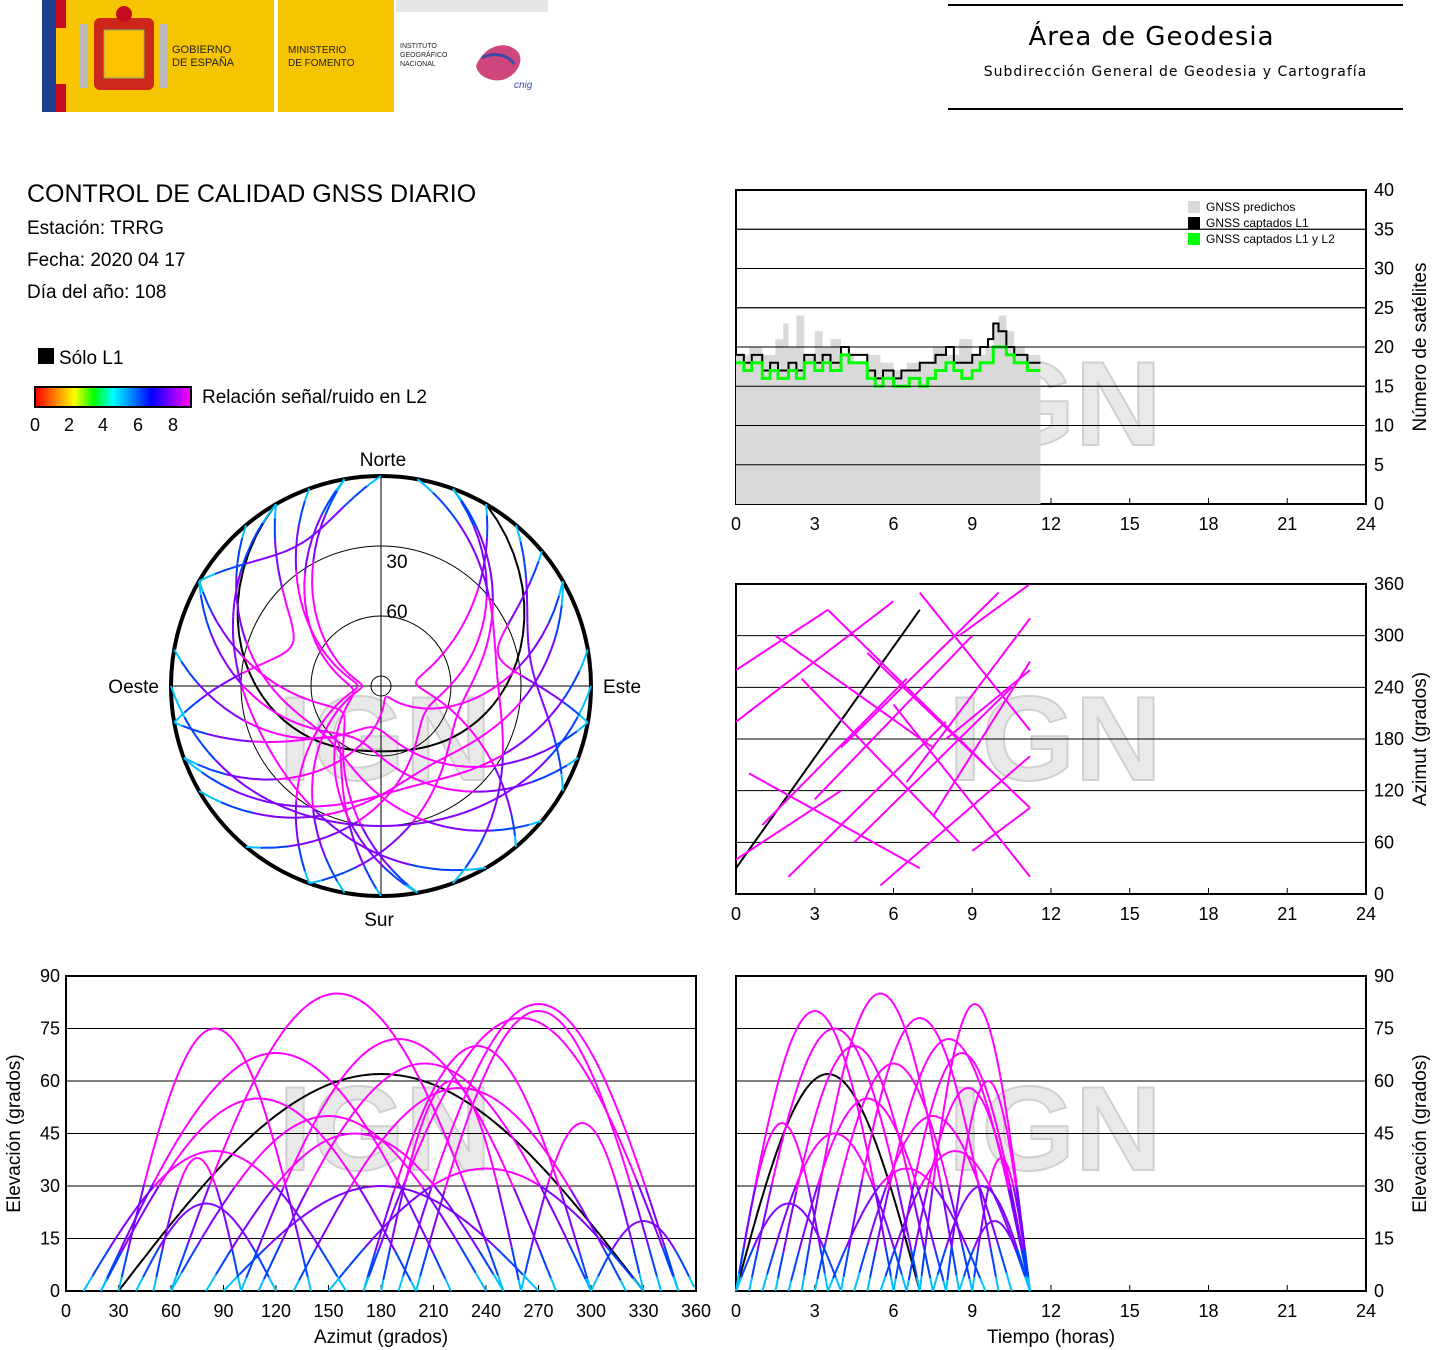  I want to click on sky-seg-h, so click(309, 804).